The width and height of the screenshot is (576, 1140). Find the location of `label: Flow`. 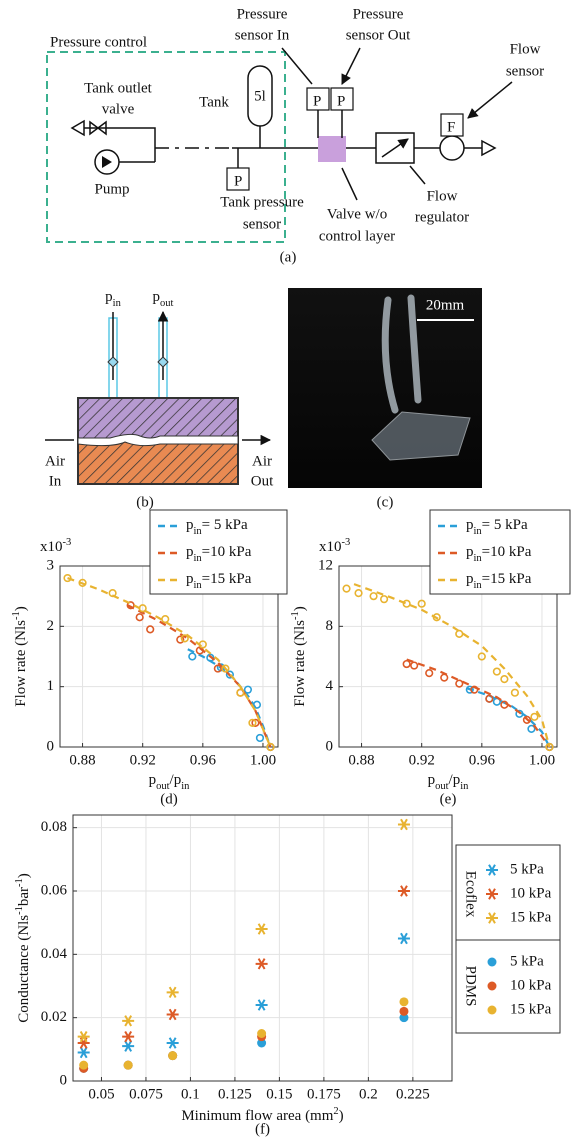

label: Flow is located at coordinates (442, 196).